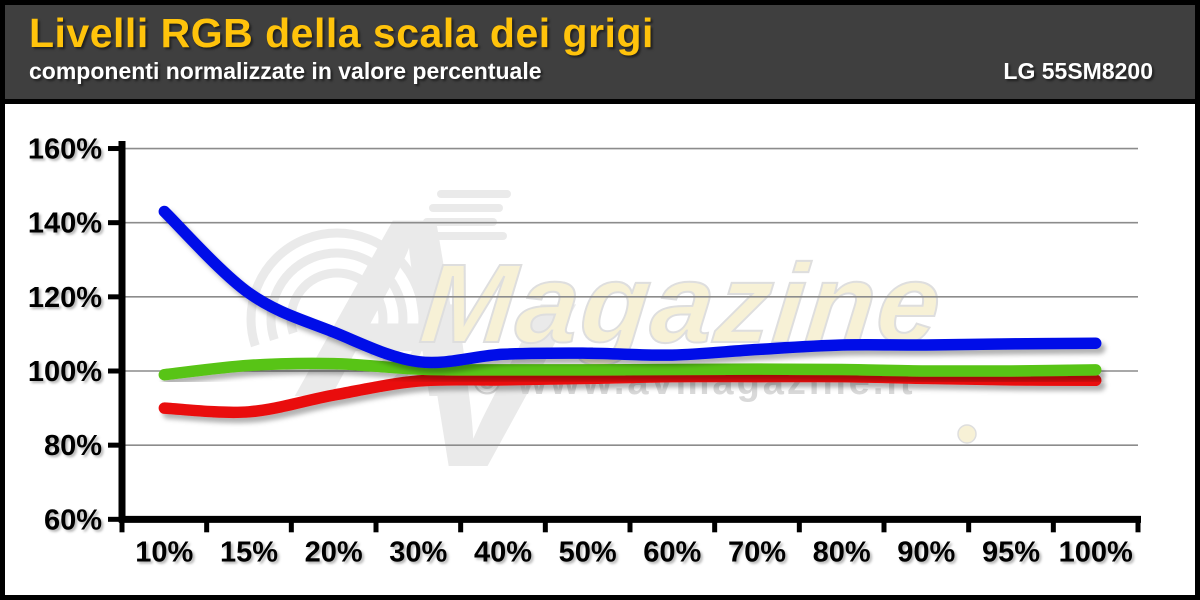 The width and height of the screenshot is (1200, 600). I want to click on y-tick-label: 60%, so click(73, 520).